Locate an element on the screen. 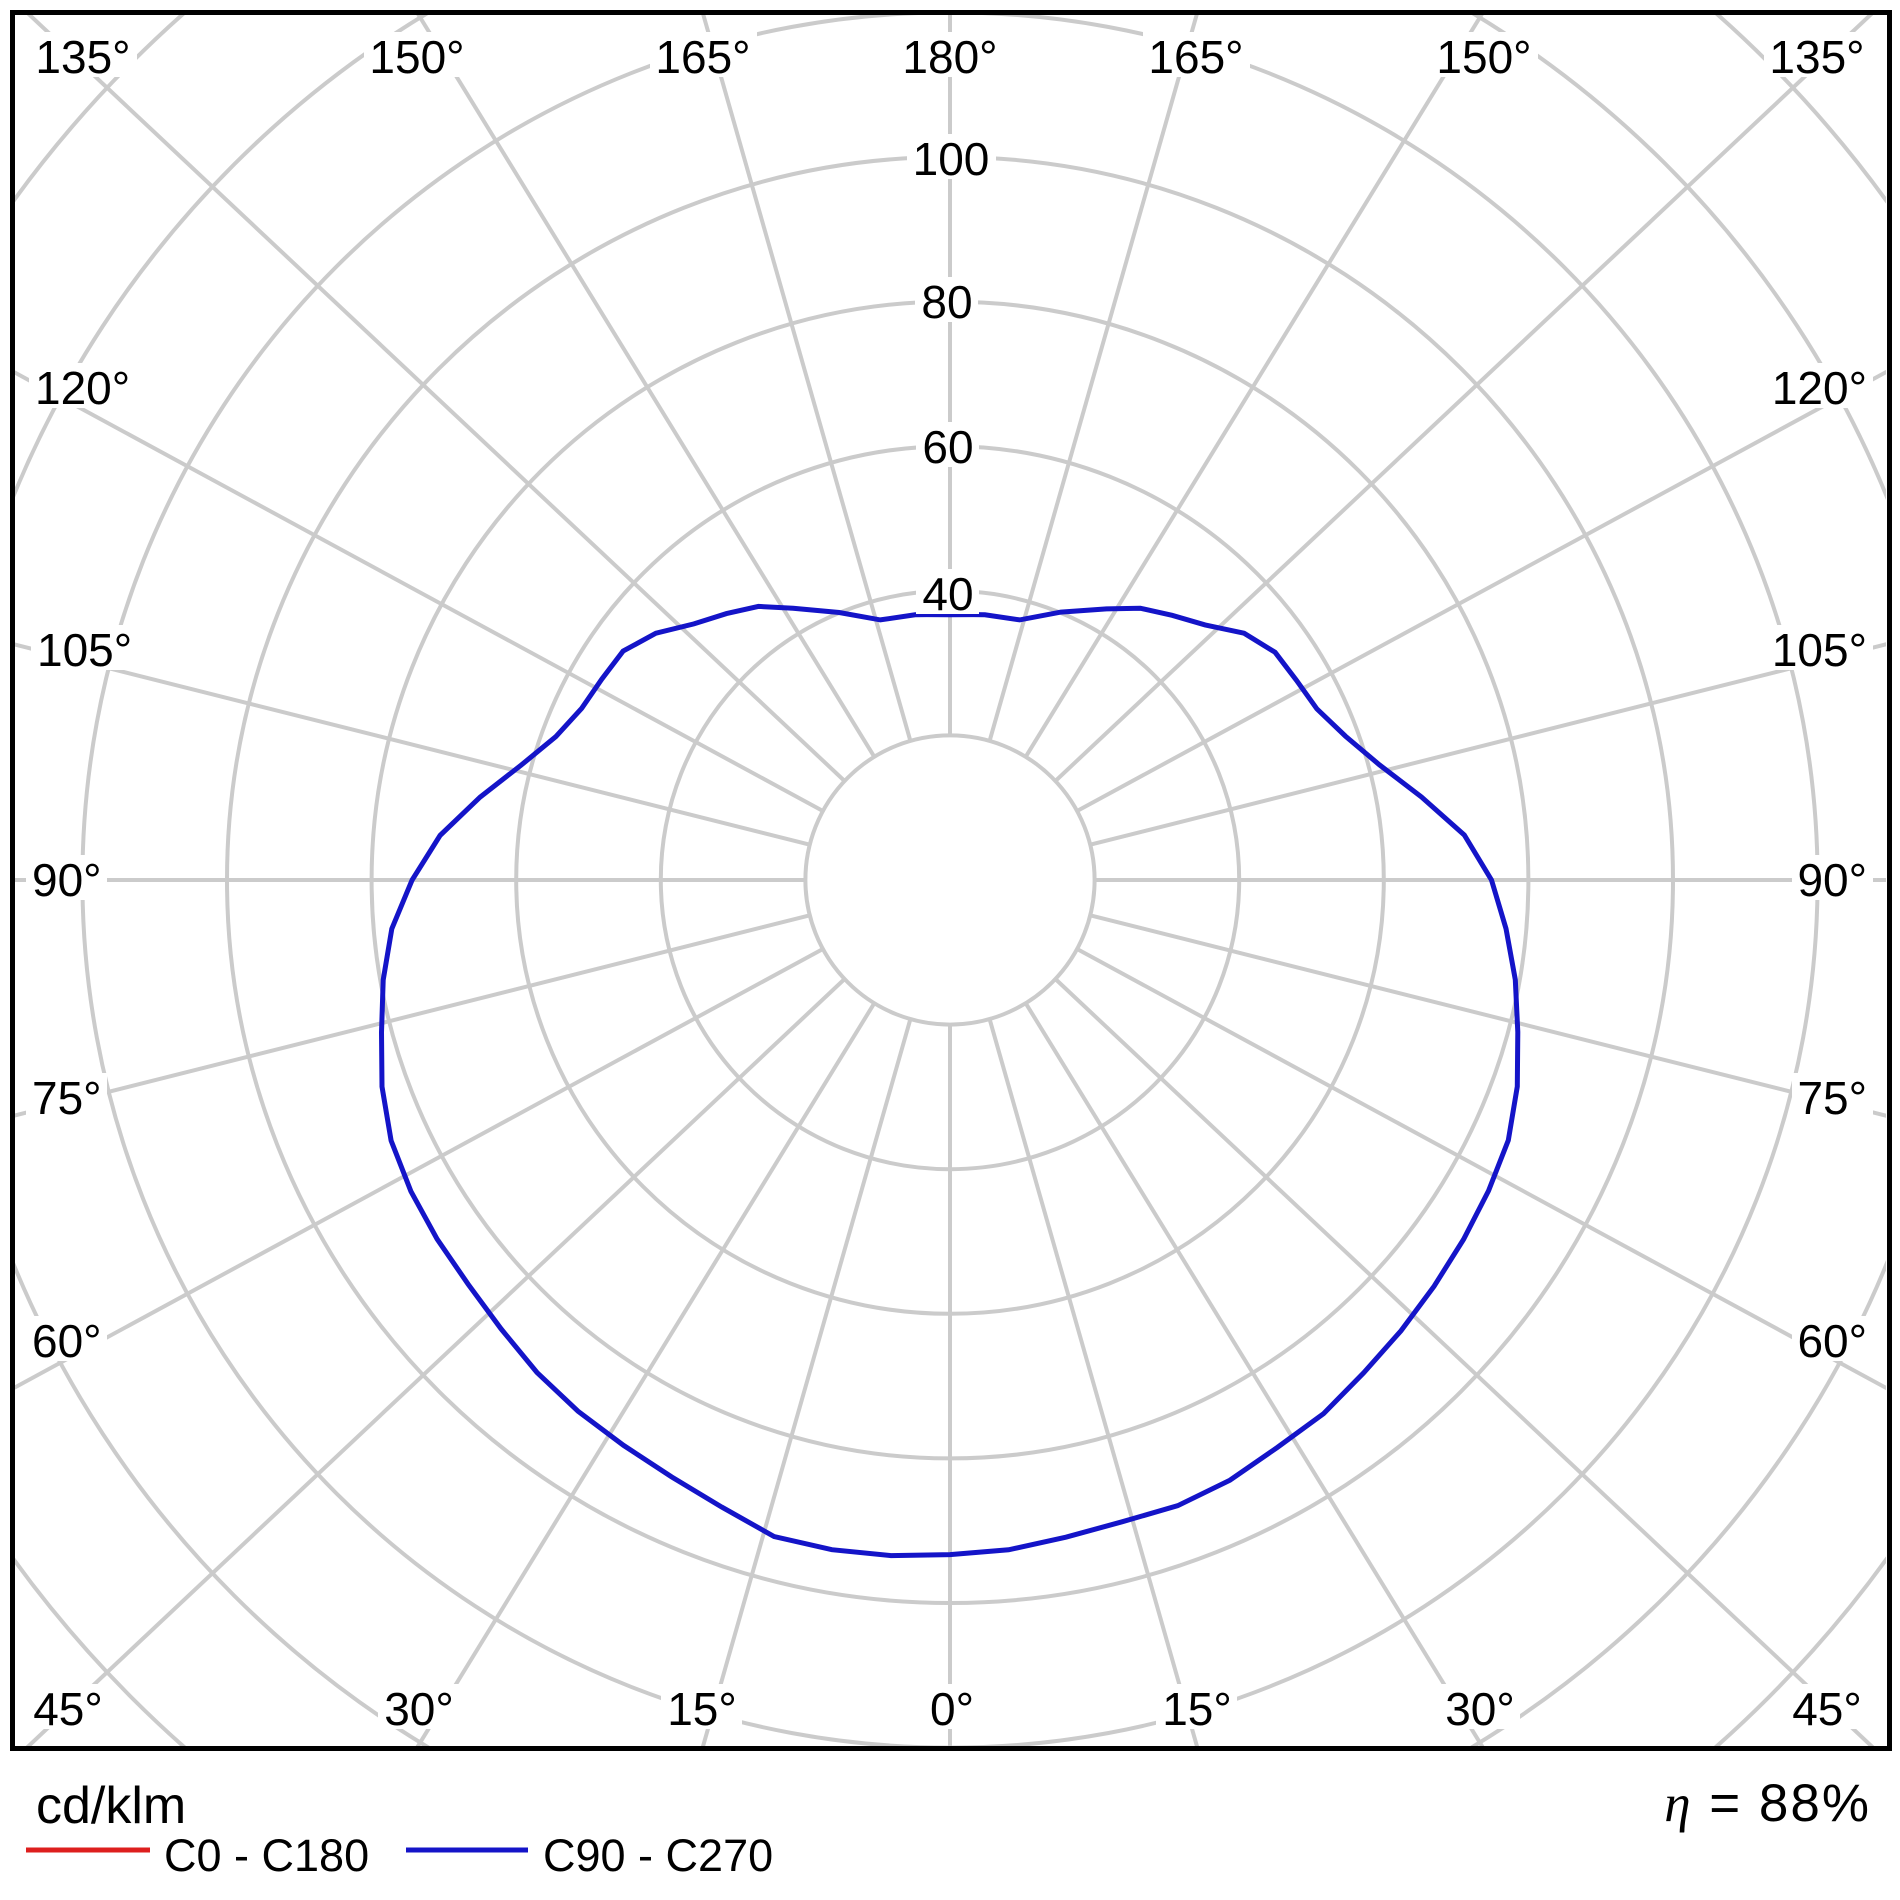 The width and height of the screenshot is (1900, 1900). svg-text: C90 - C270 is located at coordinates (658, 1855).